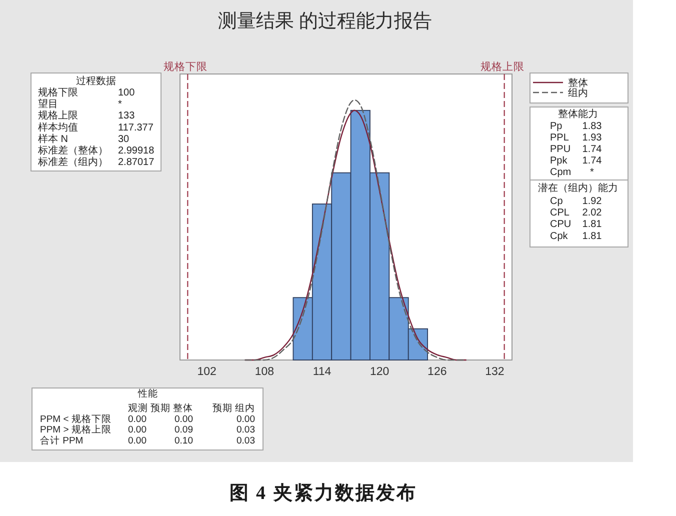 The height and width of the screenshot is (516, 676). I want to click on text: 标准差（组内）, so click(72, 162).